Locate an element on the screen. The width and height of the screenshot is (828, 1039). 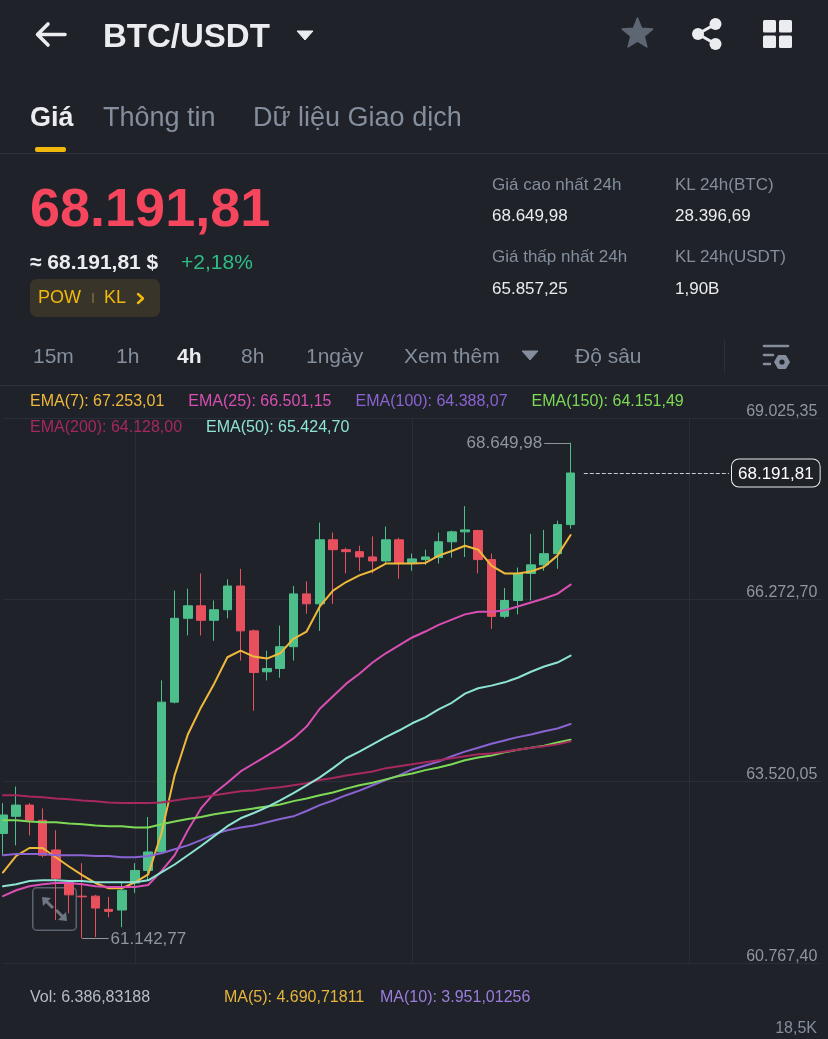
text: Giá cao nhất 24h is located at coordinates (557, 185).